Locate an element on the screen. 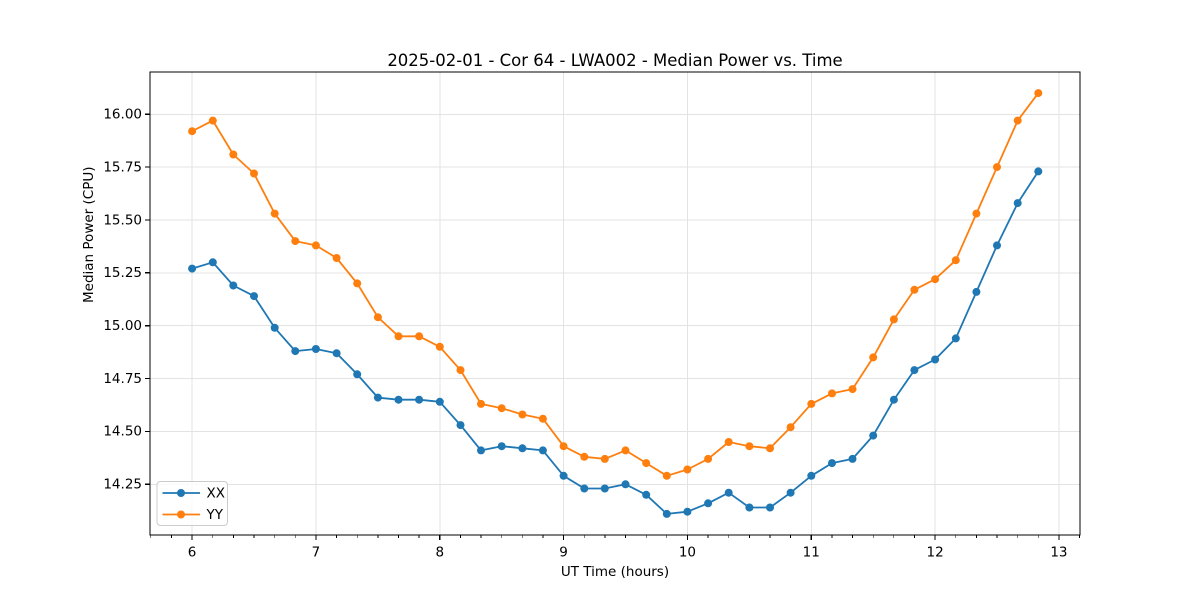 This screenshot has width=1200, height=600. y-tick-label: 14.75 is located at coordinates (122, 379).